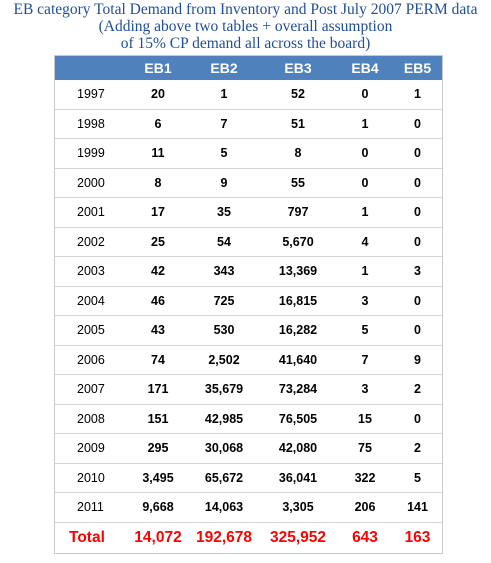 The height and width of the screenshot is (563, 491). Describe the element at coordinates (158, 360) in the screenshot. I see `eb1-cell: 74` at that location.